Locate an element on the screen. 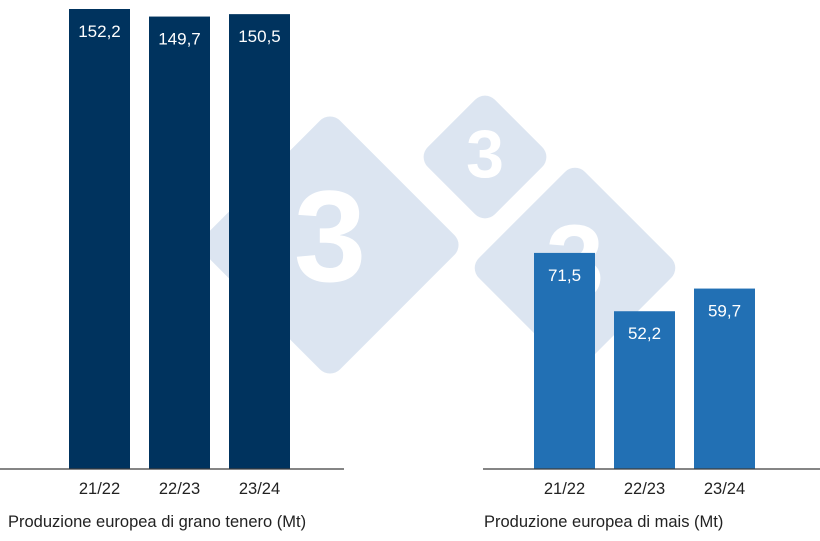 The width and height of the screenshot is (820, 541). bar-value-label: 52,2 is located at coordinates (644, 333).